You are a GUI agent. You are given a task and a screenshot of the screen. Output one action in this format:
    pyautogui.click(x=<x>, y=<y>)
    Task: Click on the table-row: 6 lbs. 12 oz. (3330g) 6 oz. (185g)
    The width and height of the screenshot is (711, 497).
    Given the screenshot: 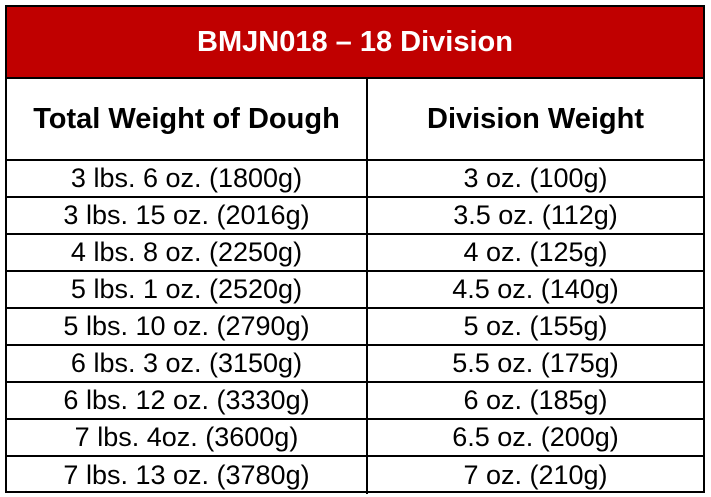 What is the action you would take?
    pyautogui.click(x=355, y=401)
    